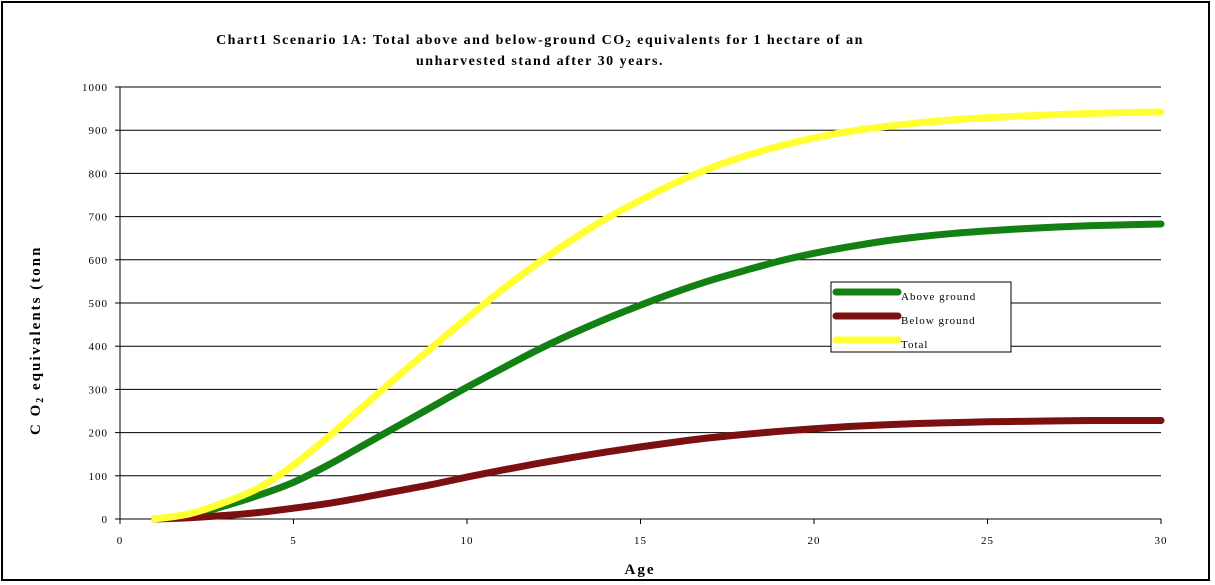 The image size is (1215, 585). What do you see at coordinates (467, 541) in the screenshot?
I see `x-tick-label: 10` at bounding box center [467, 541].